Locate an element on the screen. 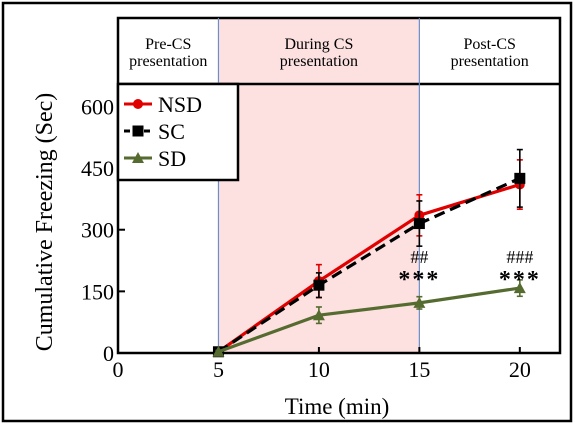 This screenshot has width=575, height=425. legend-label-nsd: NSD is located at coordinates (180, 104).